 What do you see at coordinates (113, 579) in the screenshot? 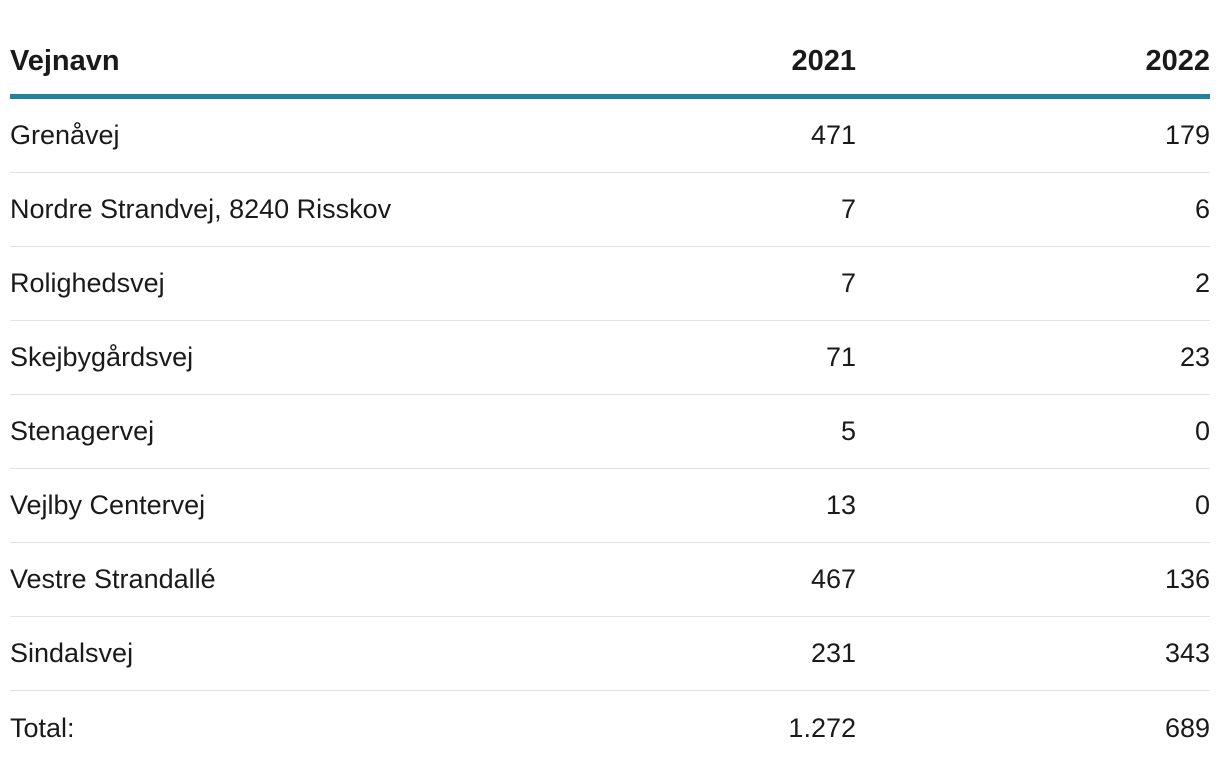
I see `cell-street-name: Vestre Strandallé` at bounding box center [113, 579].